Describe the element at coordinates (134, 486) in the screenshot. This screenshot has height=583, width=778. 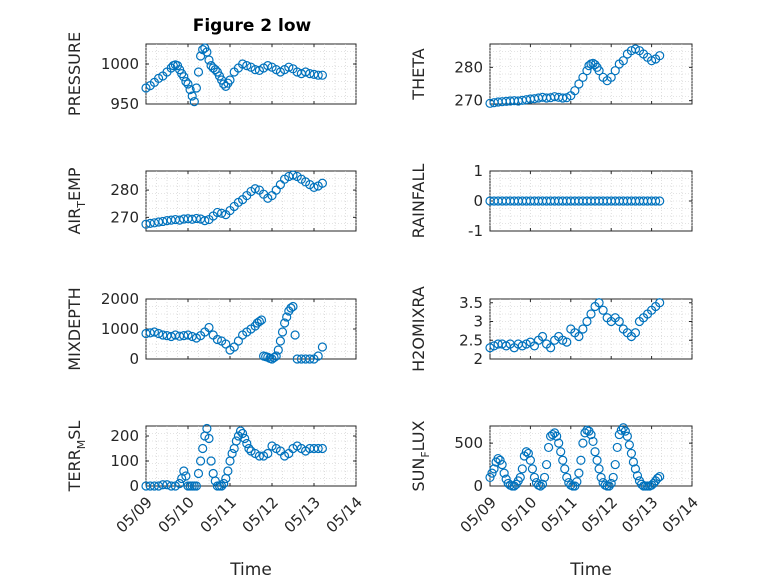
I see `y-tick-label: 0` at that location.